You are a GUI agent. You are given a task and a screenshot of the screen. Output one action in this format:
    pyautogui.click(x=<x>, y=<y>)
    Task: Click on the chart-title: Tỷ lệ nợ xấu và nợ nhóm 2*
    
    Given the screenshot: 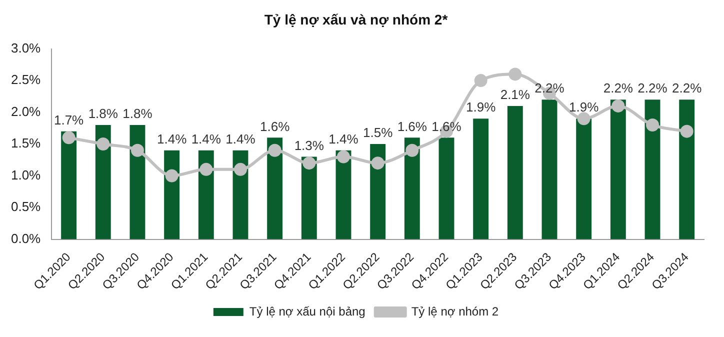 What is the action you would take?
    pyautogui.click(x=356, y=19)
    